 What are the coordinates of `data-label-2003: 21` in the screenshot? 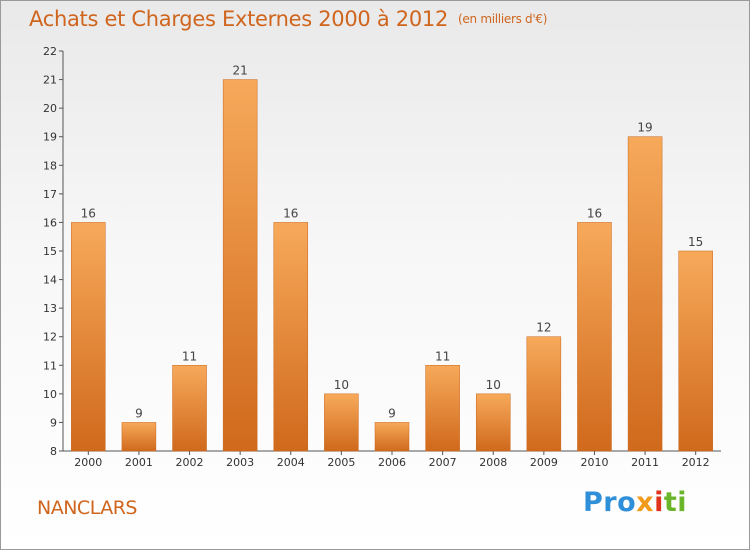 It's located at (240, 71).